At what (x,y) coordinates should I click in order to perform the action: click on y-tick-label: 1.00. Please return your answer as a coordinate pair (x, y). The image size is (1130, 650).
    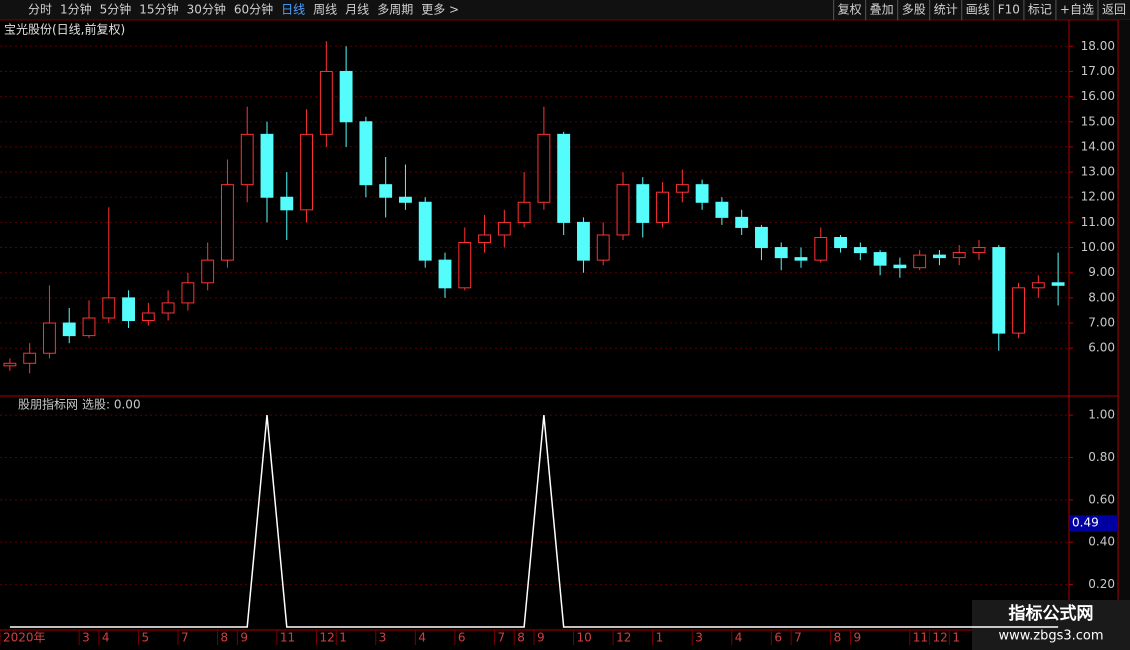
    Looking at the image, I should click on (1101, 415).